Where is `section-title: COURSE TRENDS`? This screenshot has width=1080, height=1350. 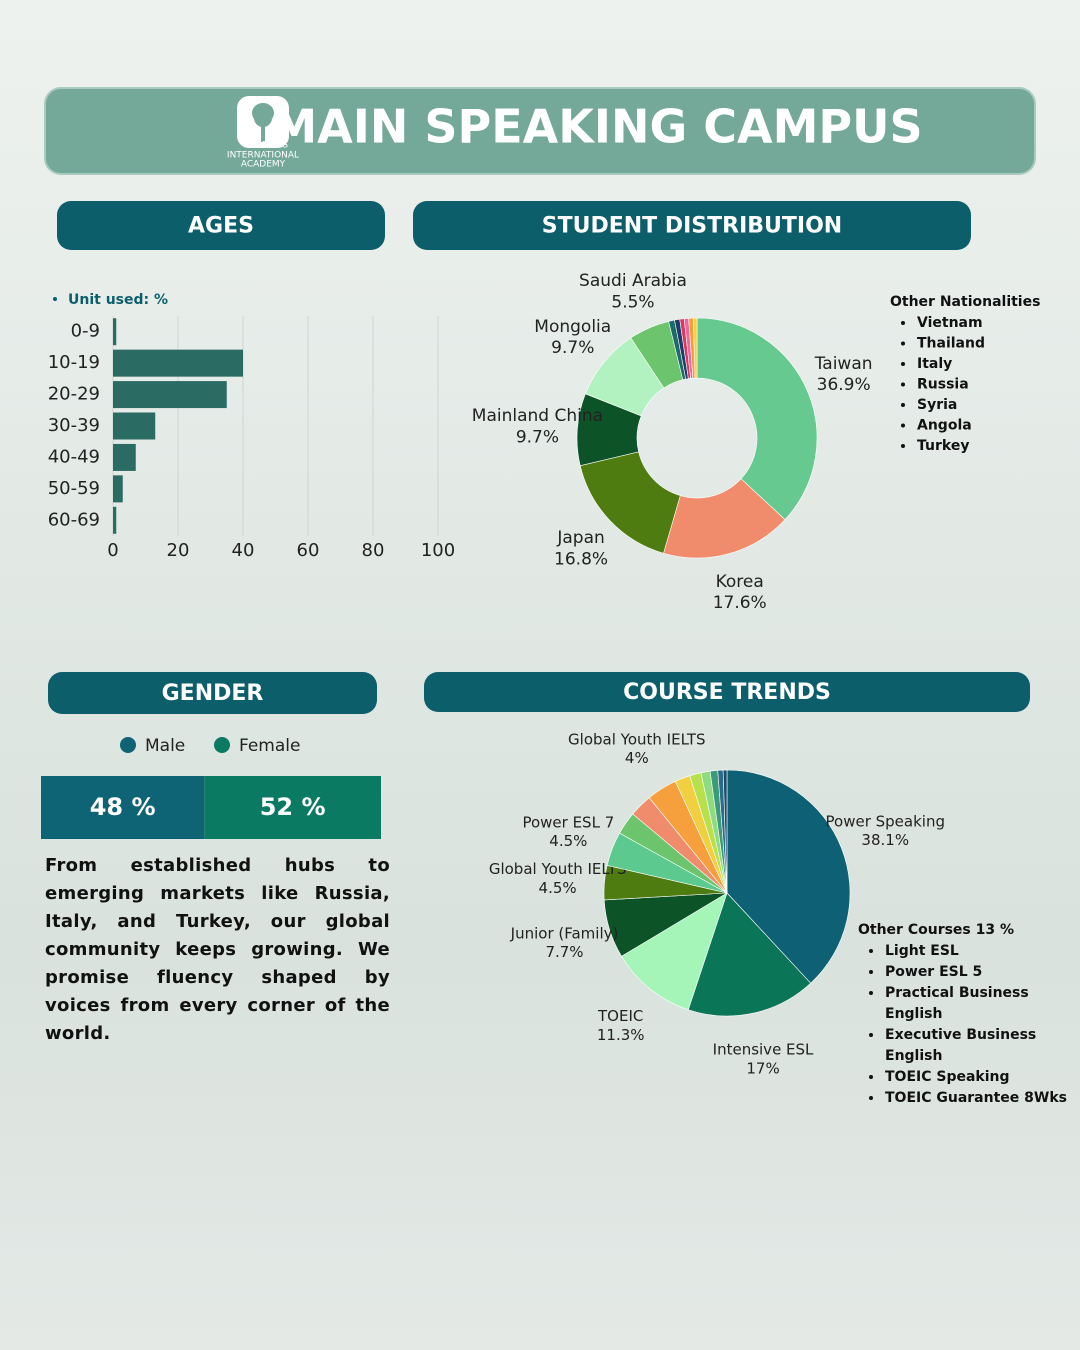 section-title: COURSE TRENDS is located at coordinates (727, 692).